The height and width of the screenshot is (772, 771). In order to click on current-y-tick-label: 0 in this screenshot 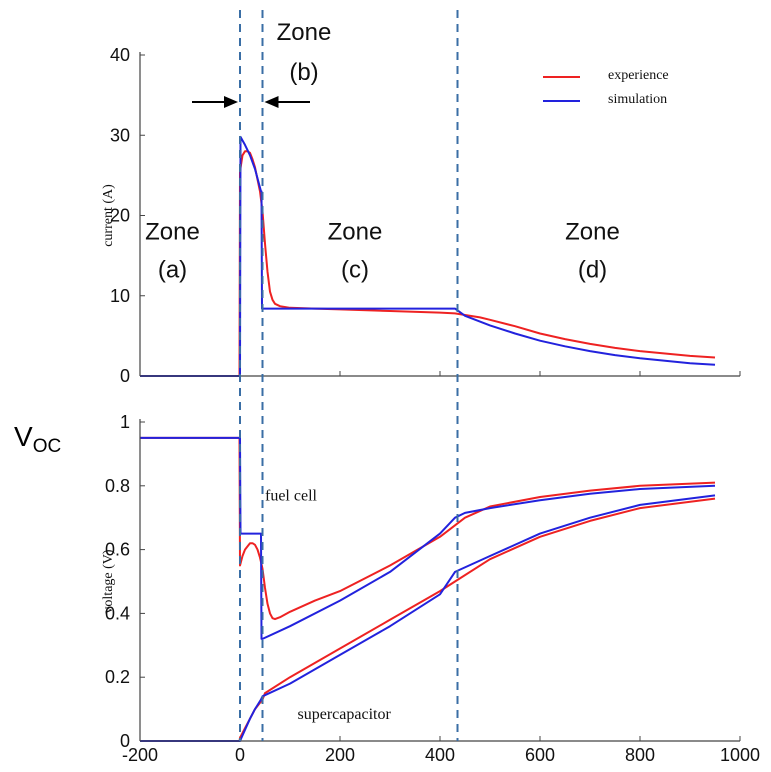, I will do `click(125, 376)`.